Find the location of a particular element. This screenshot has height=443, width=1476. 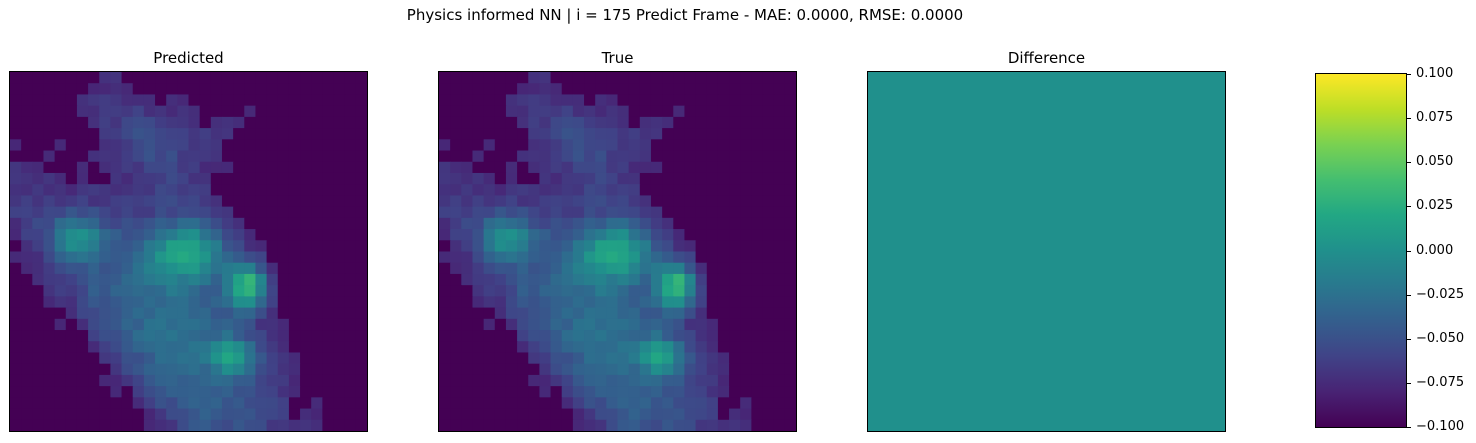

colorbar-tick-label: −0.075 is located at coordinates (1440, 382).